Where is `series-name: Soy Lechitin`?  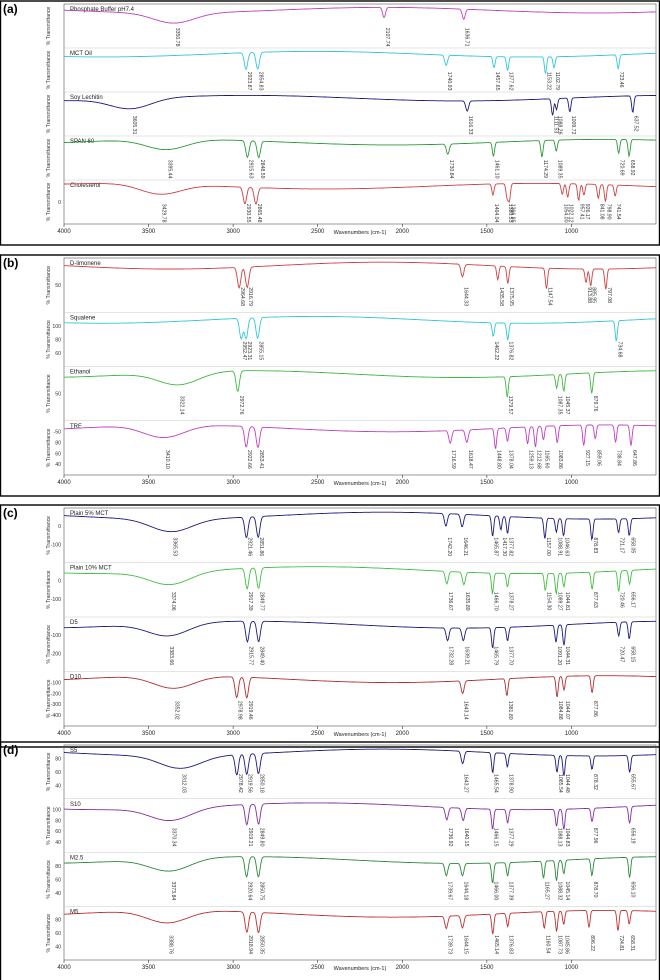
series-name: Soy Lechitin is located at coordinates (86, 98).